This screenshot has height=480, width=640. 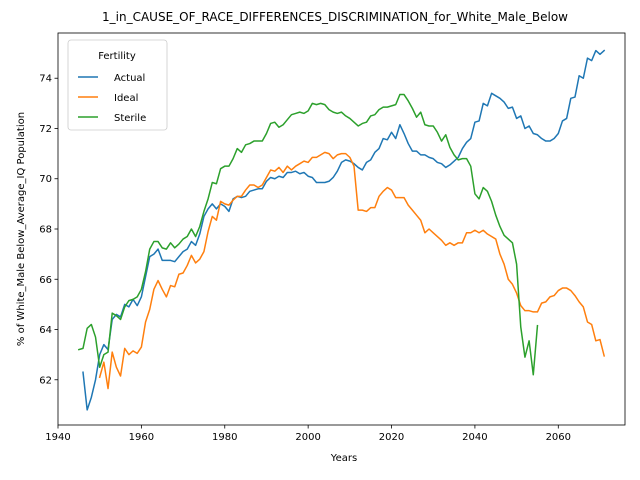 I want to click on legend-label-sterile: Sterile, so click(x=130, y=118).